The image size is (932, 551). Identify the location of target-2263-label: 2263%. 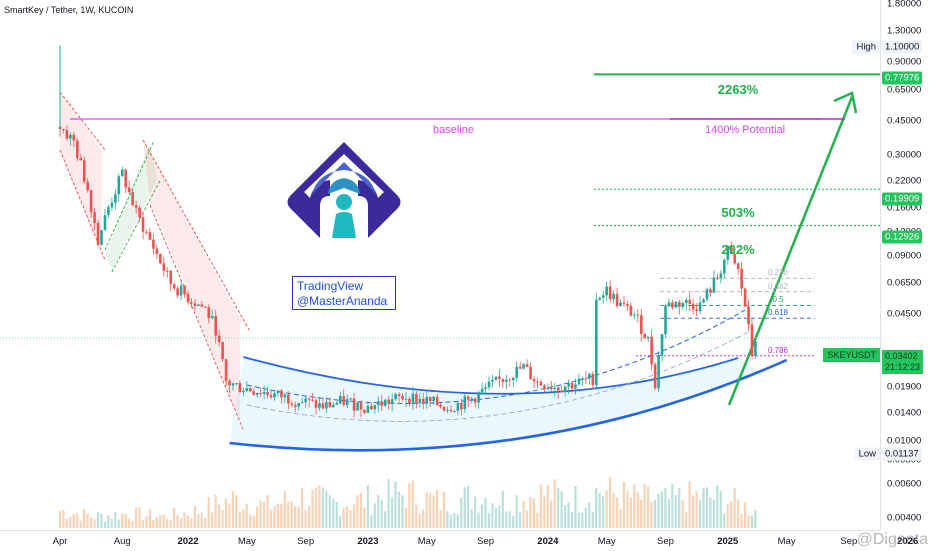
(738, 89).